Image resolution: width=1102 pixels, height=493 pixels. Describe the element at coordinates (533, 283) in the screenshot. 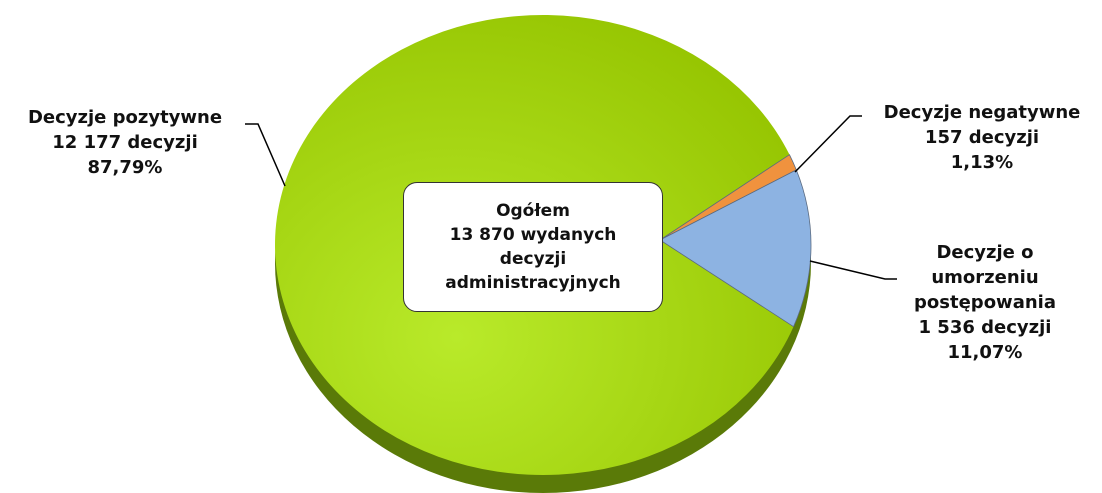

I see `annotation-line: administracyjnych` at that location.